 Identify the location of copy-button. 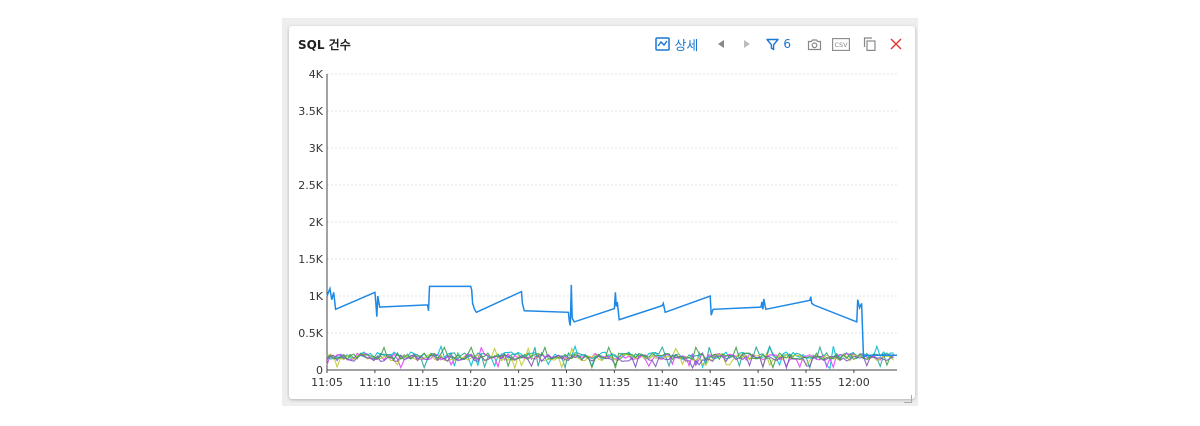
(869, 44).